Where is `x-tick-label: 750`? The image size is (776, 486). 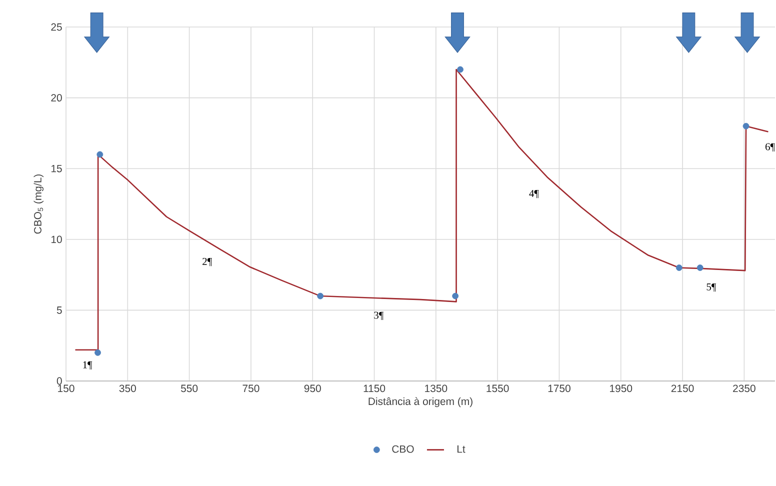
x-tick-label: 750 is located at coordinates (251, 388).